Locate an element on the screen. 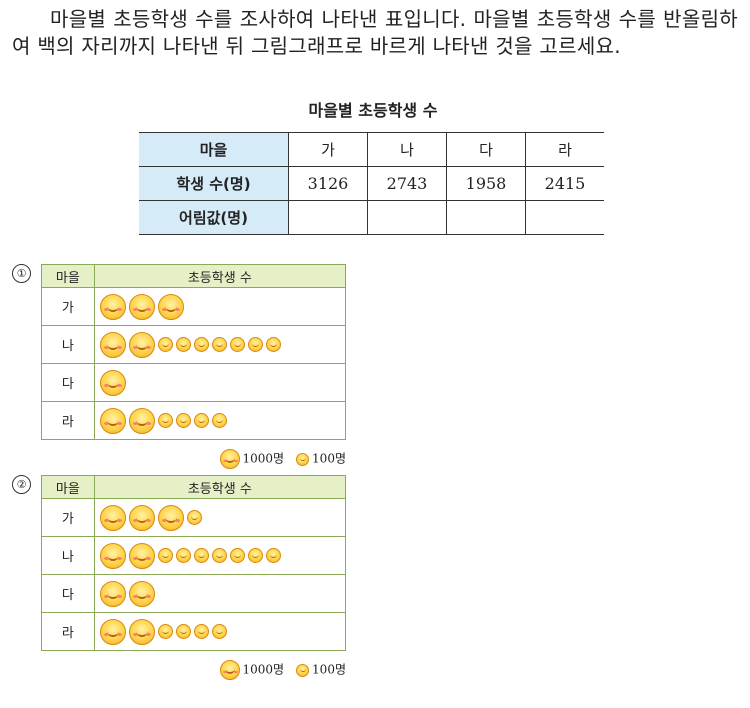 This screenshot has width=750, height=708. village-cell: 다 is located at coordinates (486, 149).